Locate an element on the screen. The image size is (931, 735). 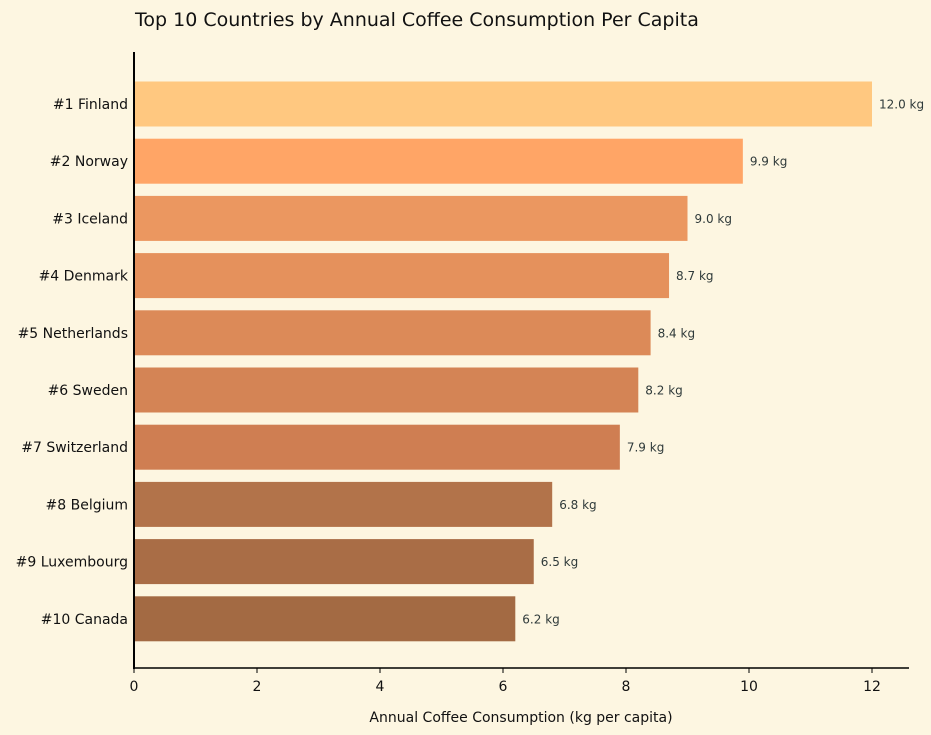
x-tick-label: 10 is located at coordinates (749, 687).